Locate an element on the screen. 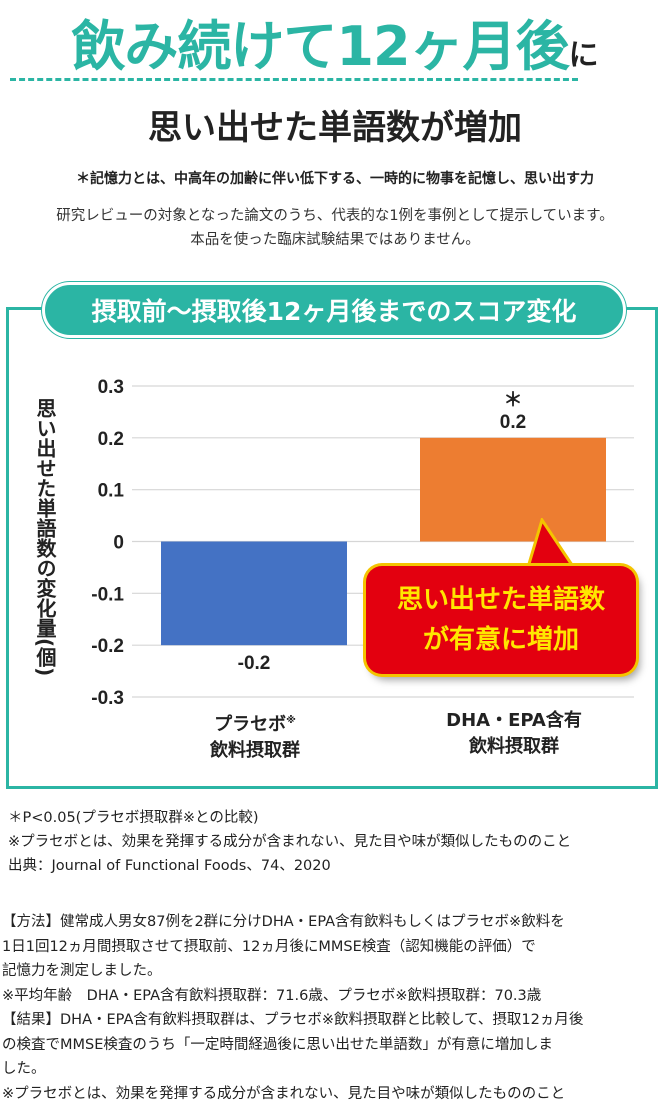 The height and width of the screenshot is (1116, 670). footnote: 出典：Journal of Functional Foods、74、2020 is located at coordinates (169, 866).